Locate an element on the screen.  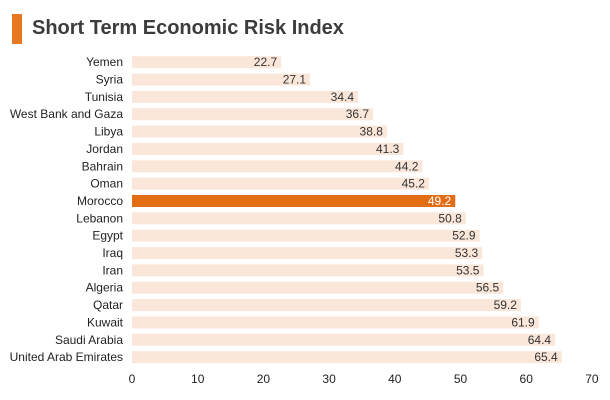
x-tick-label-10: 10 is located at coordinates (198, 379).